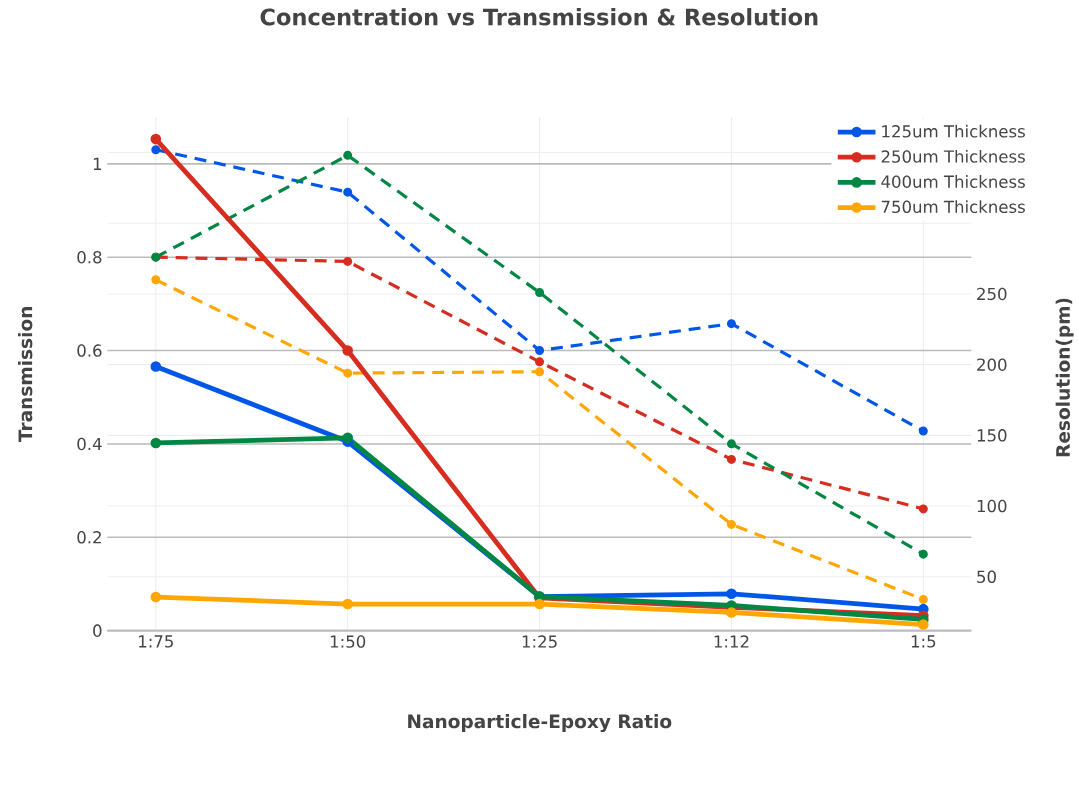 This screenshot has width=1078, height=791. Describe the element at coordinates (97, 631) in the screenshot. I see `y-tick-label: 0` at that location.